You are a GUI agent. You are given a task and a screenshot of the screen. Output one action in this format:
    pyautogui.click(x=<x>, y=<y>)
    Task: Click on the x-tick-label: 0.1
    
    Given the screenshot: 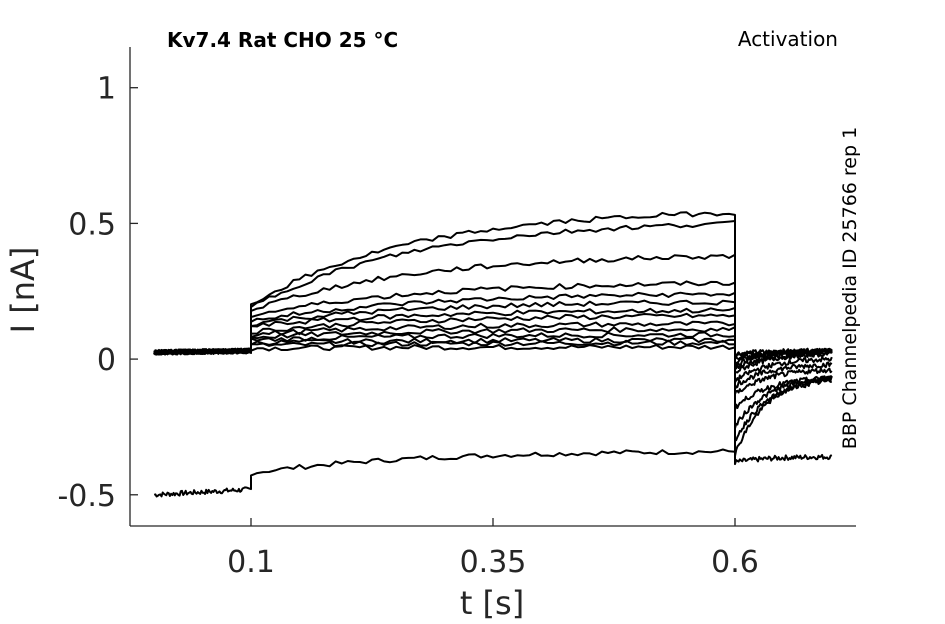 What is the action you would take?
    pyautogui.click(x=251, y=562)
    